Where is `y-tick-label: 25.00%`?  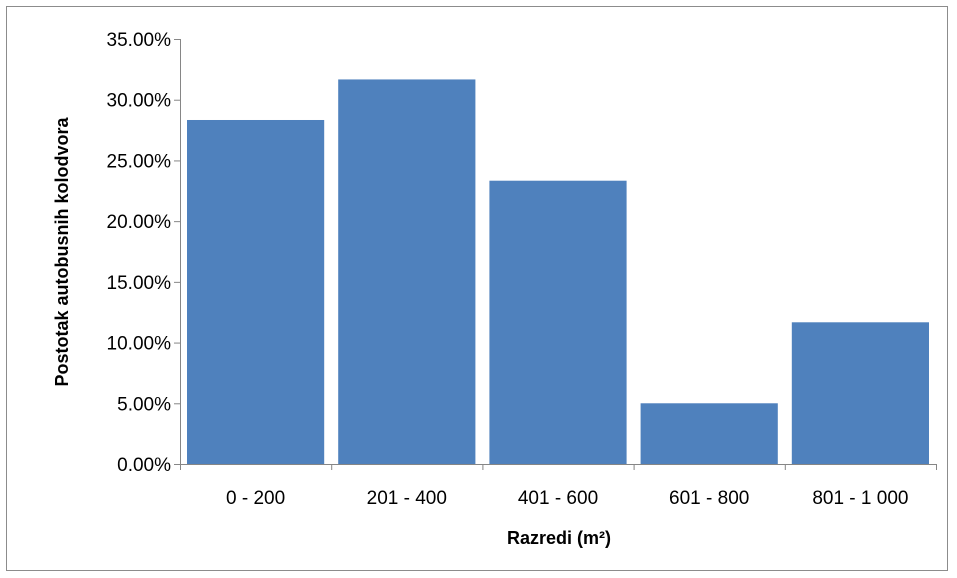 y-tick-label: 25.00% is located at coordinates (139, 161).